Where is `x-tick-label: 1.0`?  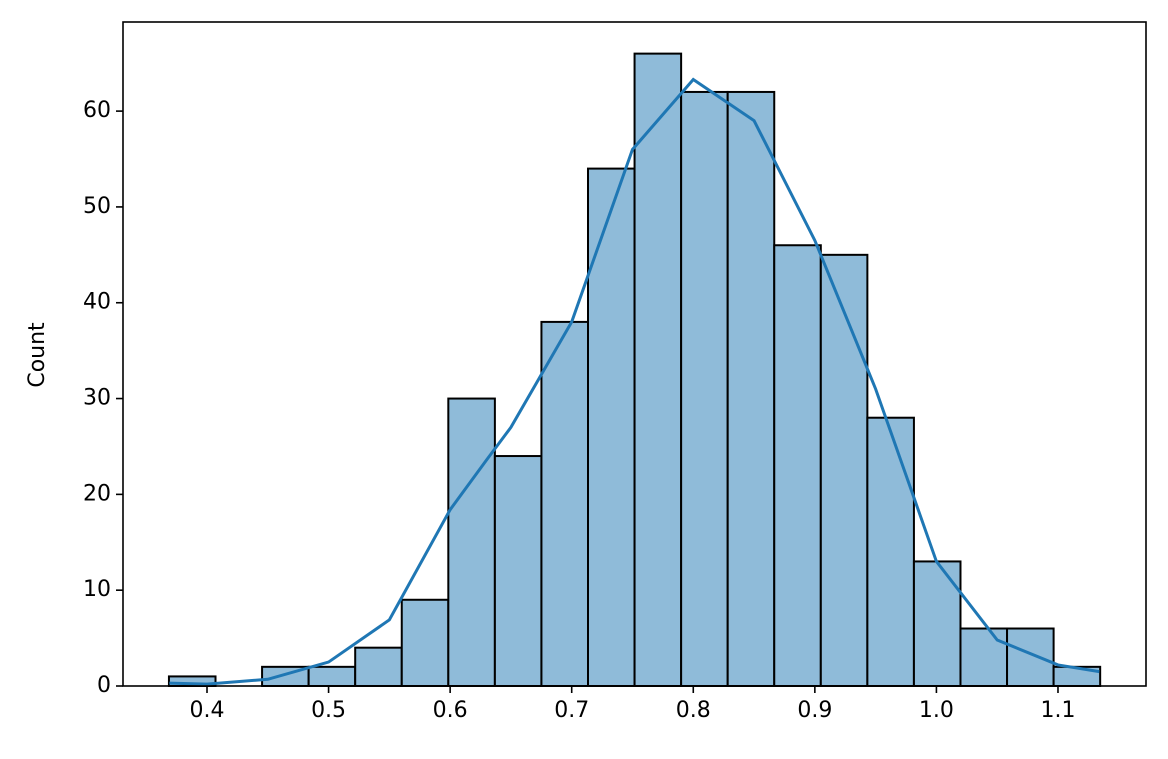
x-tick-label: 1.0 is located at coordinates (936, 710).